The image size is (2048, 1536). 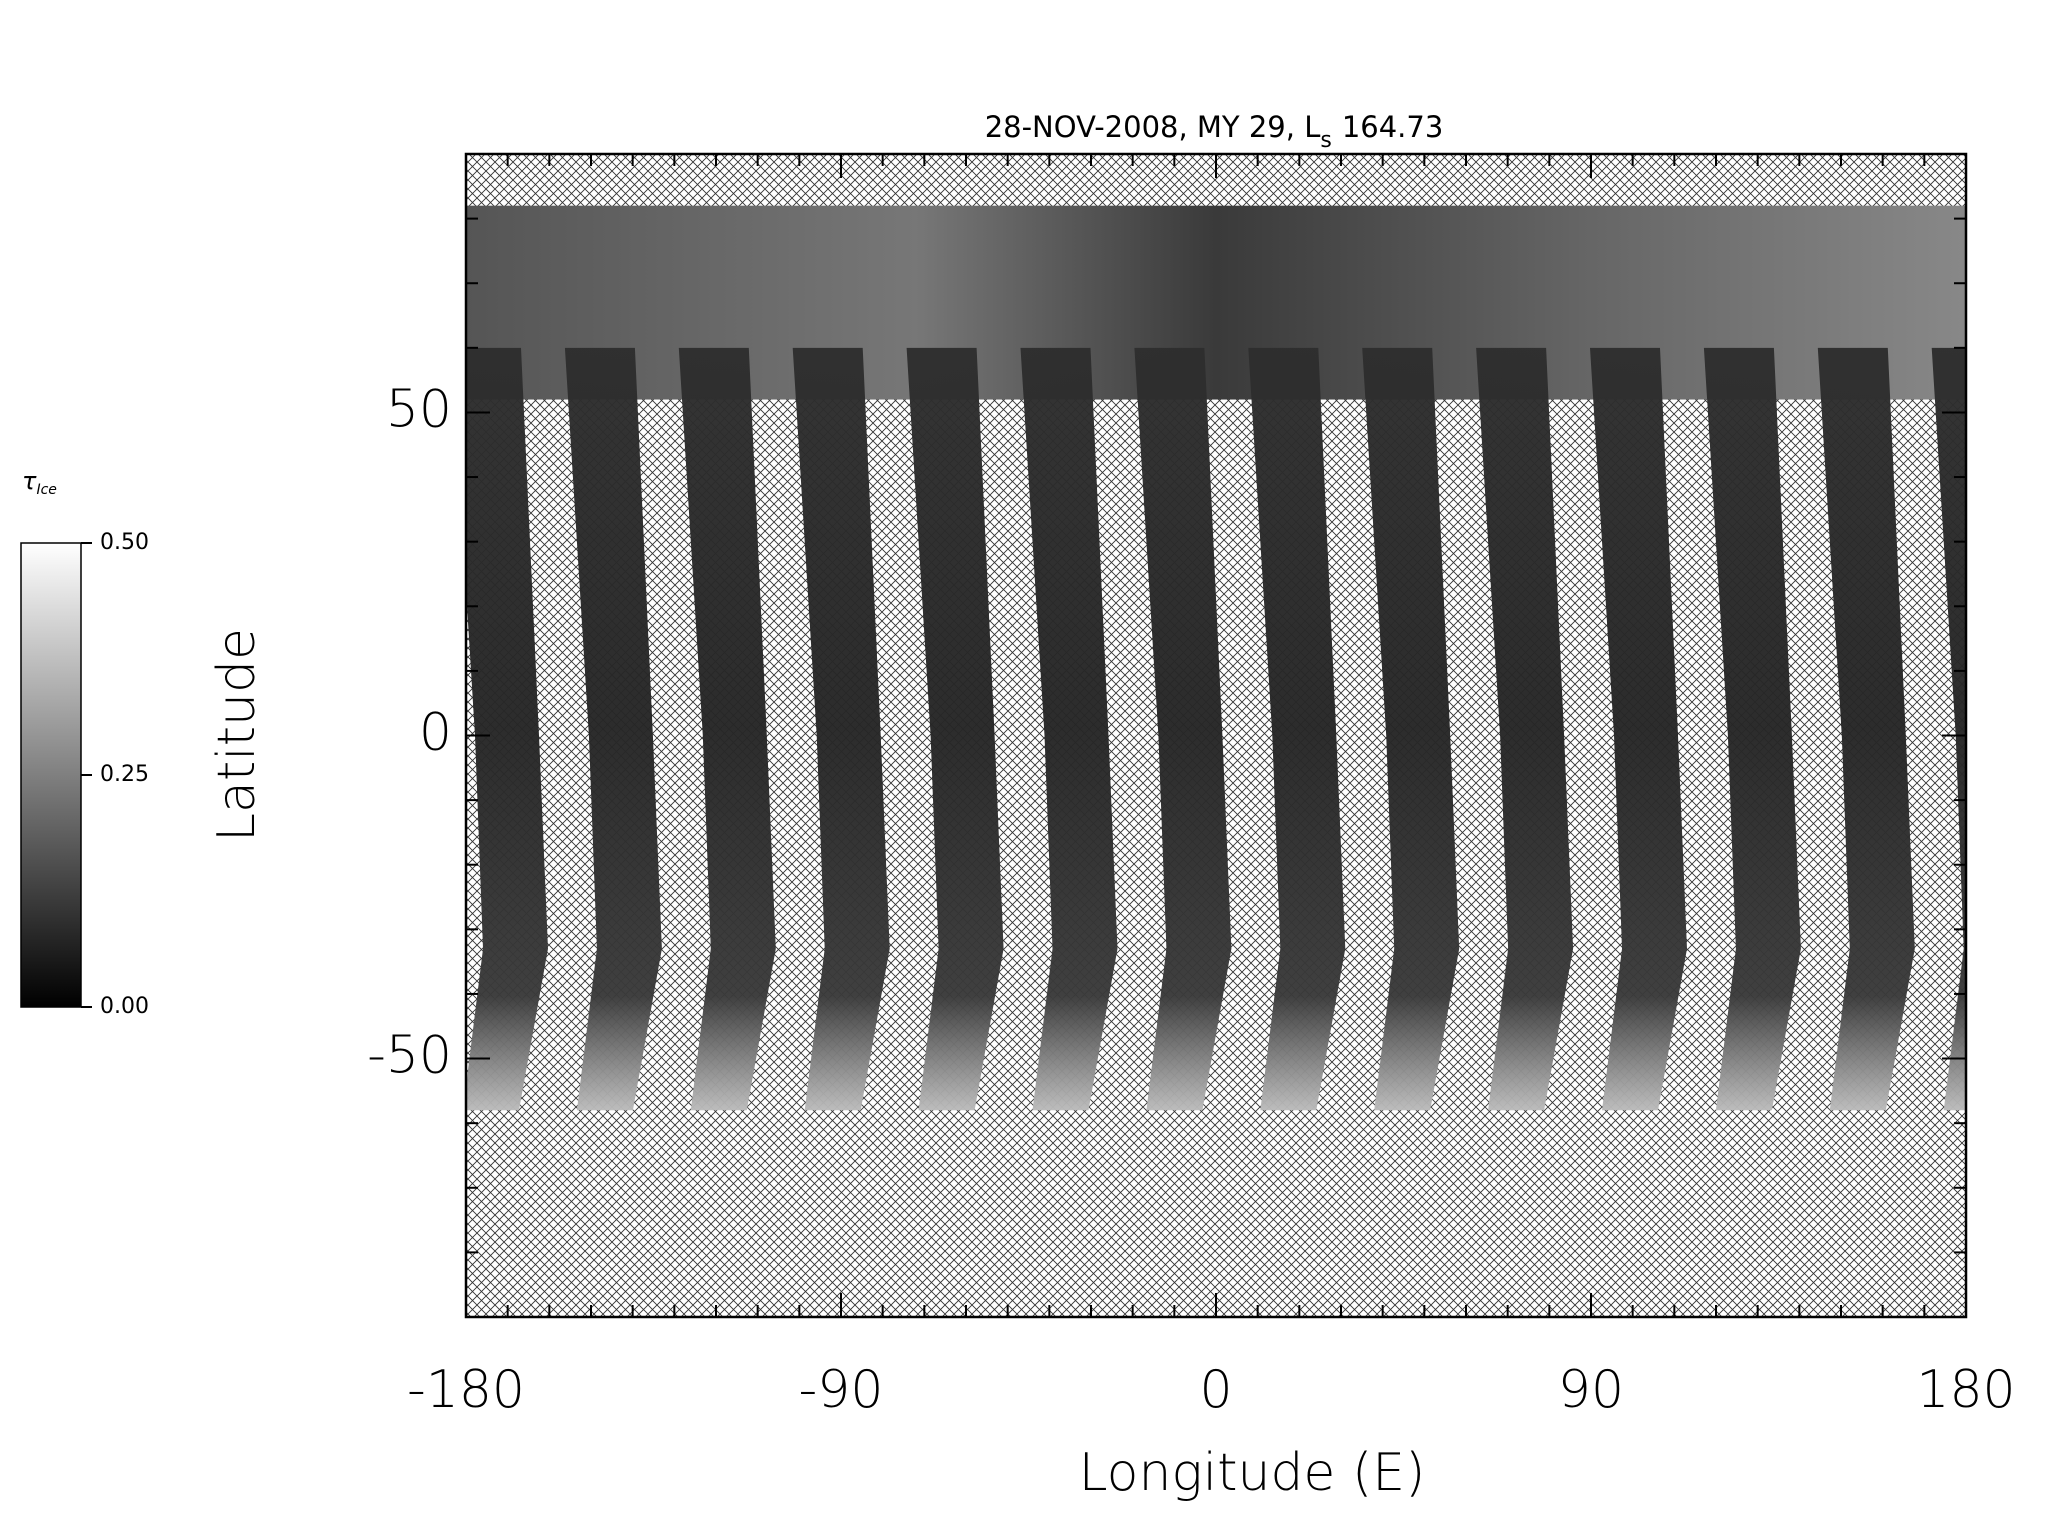 I want to click on colorbar-tick-label: 0.00, so click(x=124, y=1006).